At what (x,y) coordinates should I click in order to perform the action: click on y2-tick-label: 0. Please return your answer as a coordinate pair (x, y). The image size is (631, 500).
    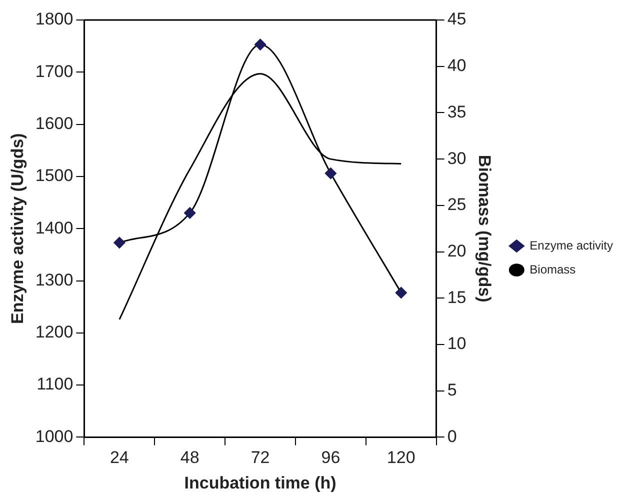
    Looking at the image, I should click on (452, 436).